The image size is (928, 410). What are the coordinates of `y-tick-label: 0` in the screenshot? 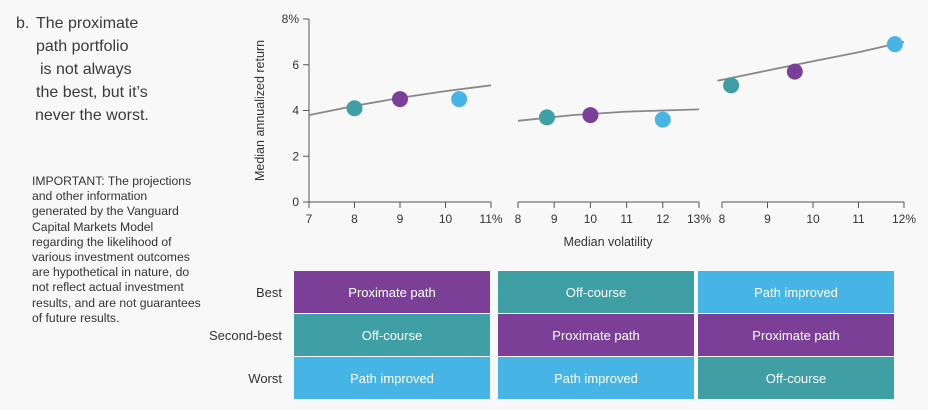 It's located at (295, 202).